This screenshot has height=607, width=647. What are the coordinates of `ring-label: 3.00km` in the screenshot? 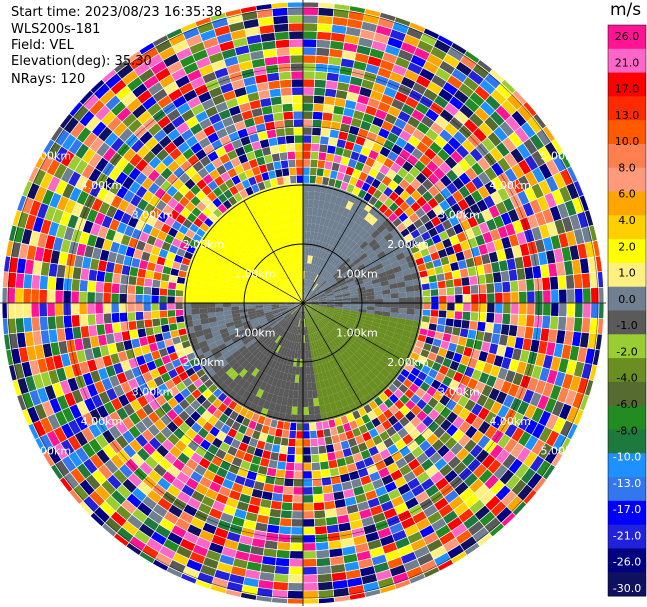 It's located at (153, 215).